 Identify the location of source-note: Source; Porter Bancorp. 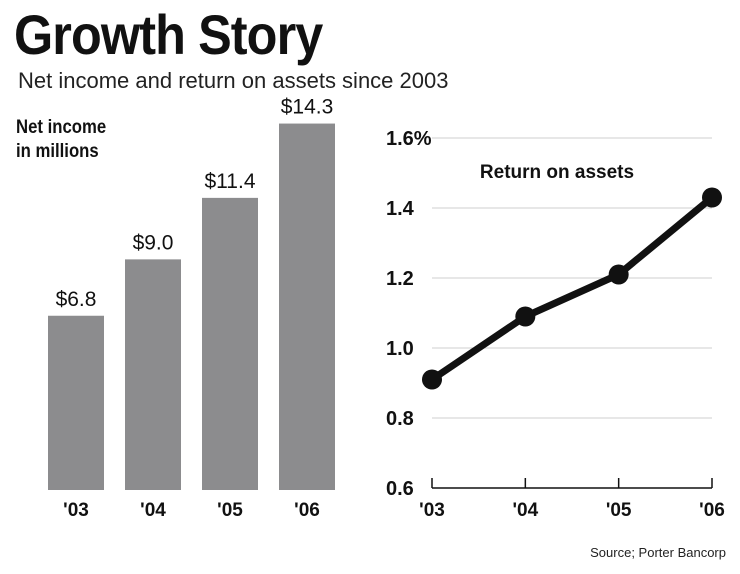
(658, 552).